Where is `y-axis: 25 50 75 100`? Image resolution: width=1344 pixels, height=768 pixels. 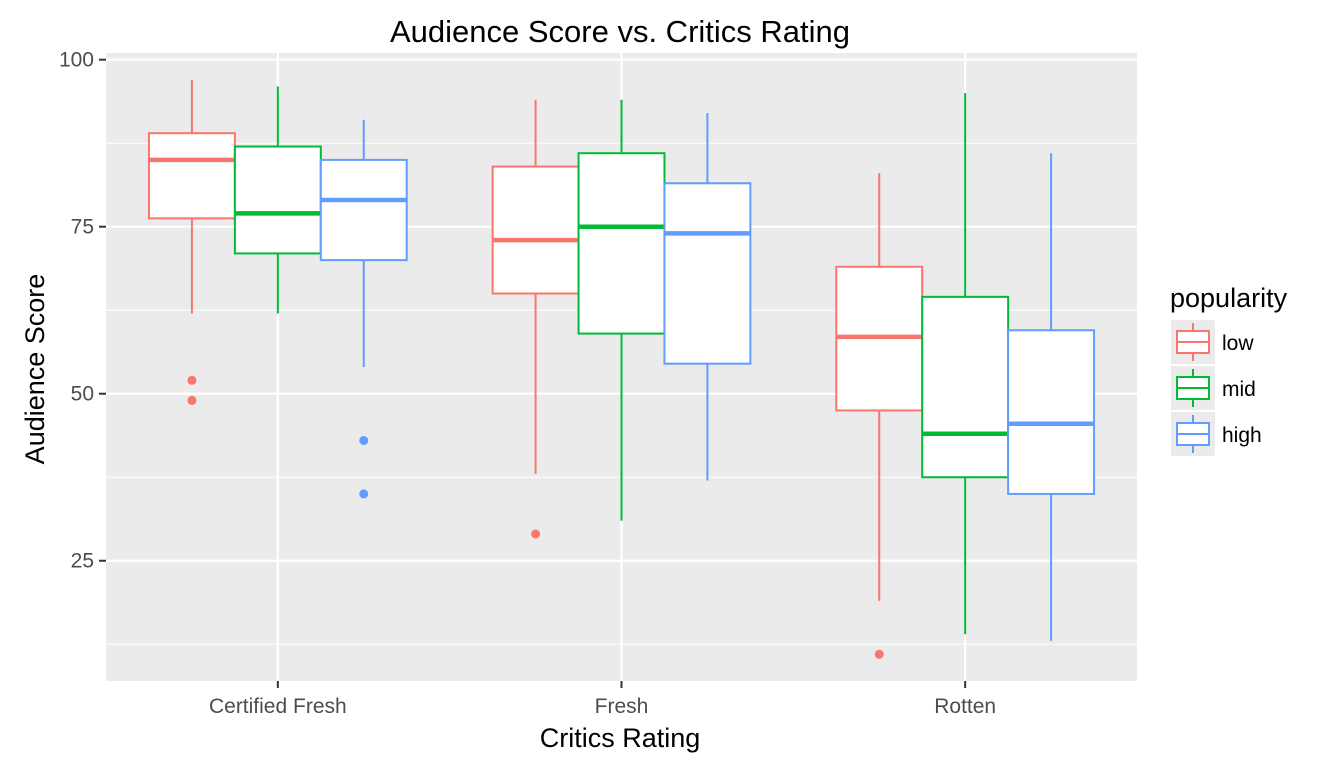
y-axis: 25 50 75 100 is located at coordinates (82, 311).